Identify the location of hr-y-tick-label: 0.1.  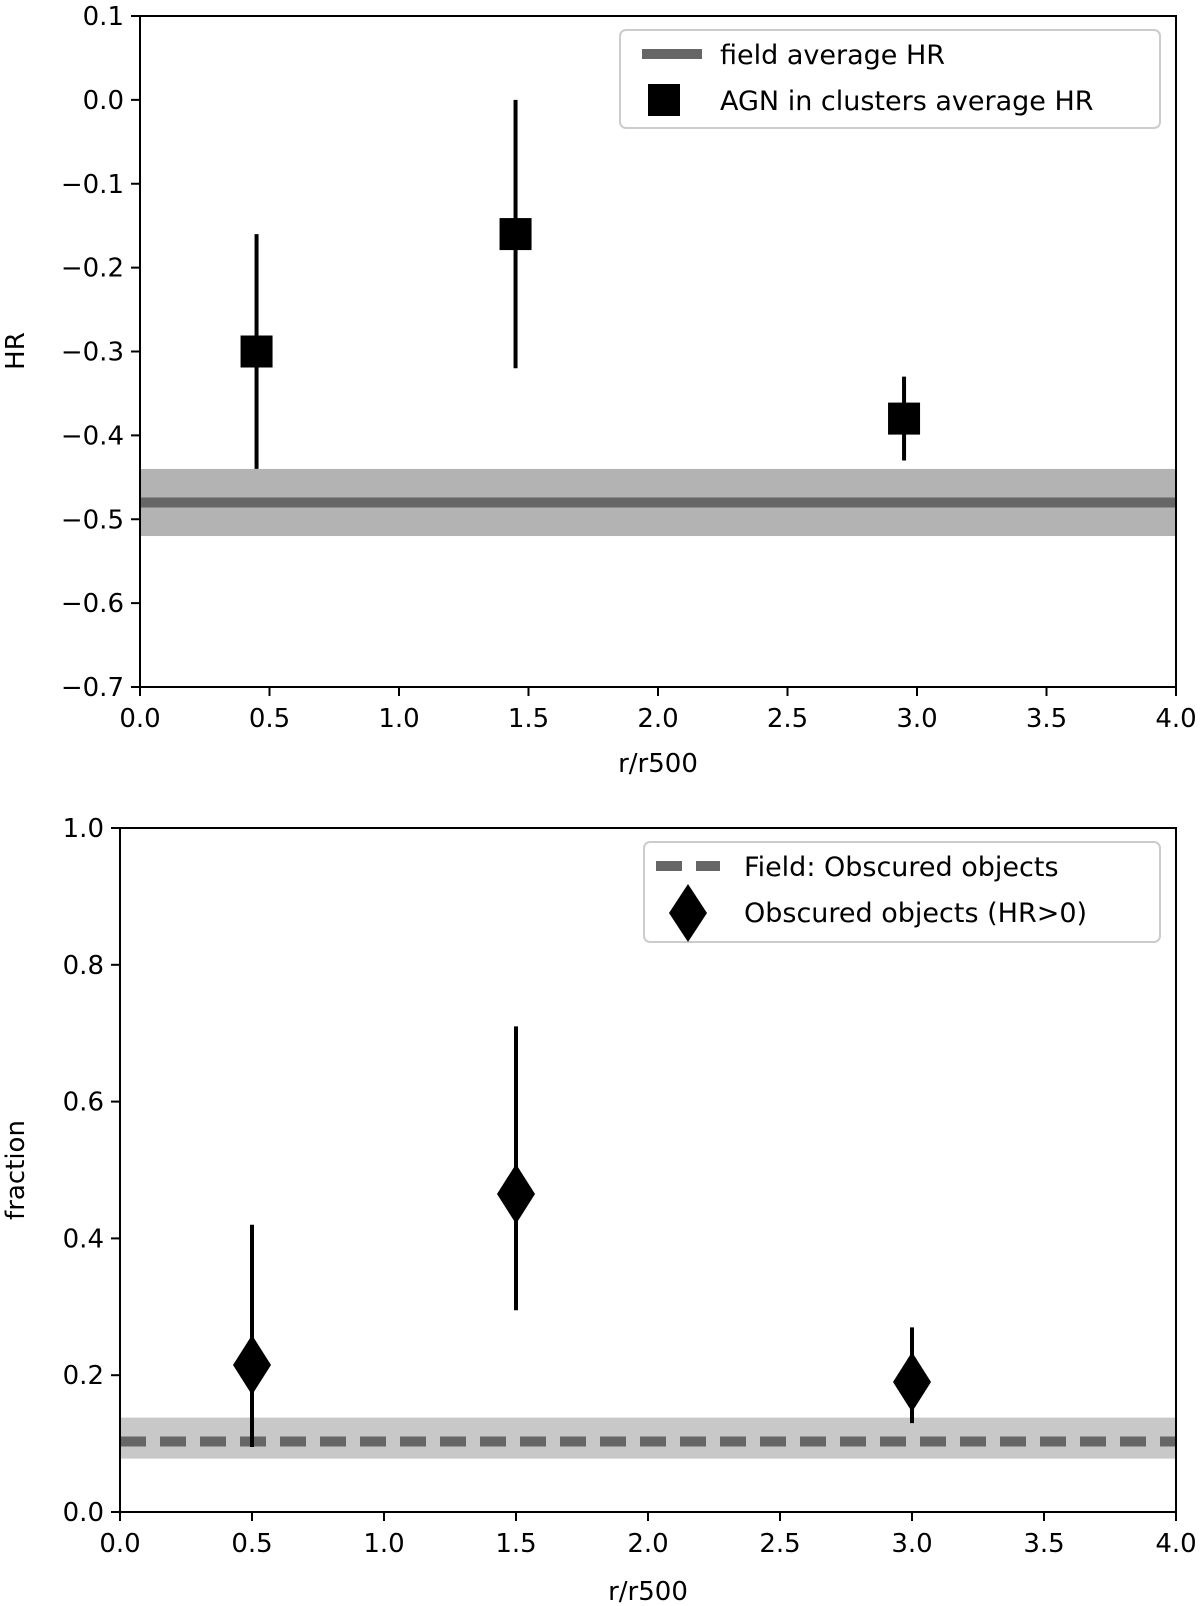
(103, 17).